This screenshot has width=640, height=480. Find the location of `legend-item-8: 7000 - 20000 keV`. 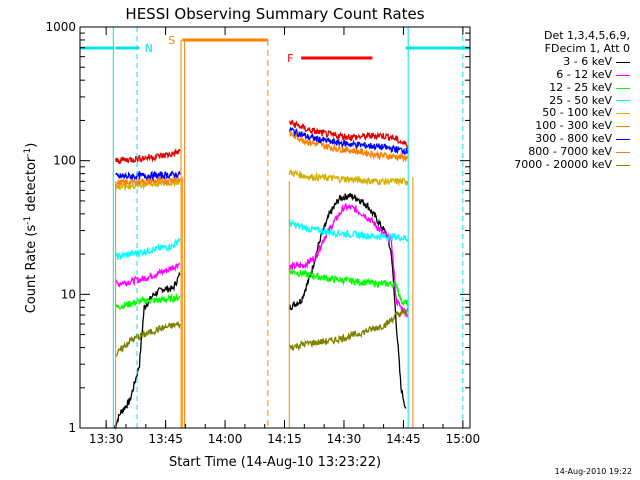

legend-item-8: 7000 - 20000 keV is located at coordinates (559, 165).